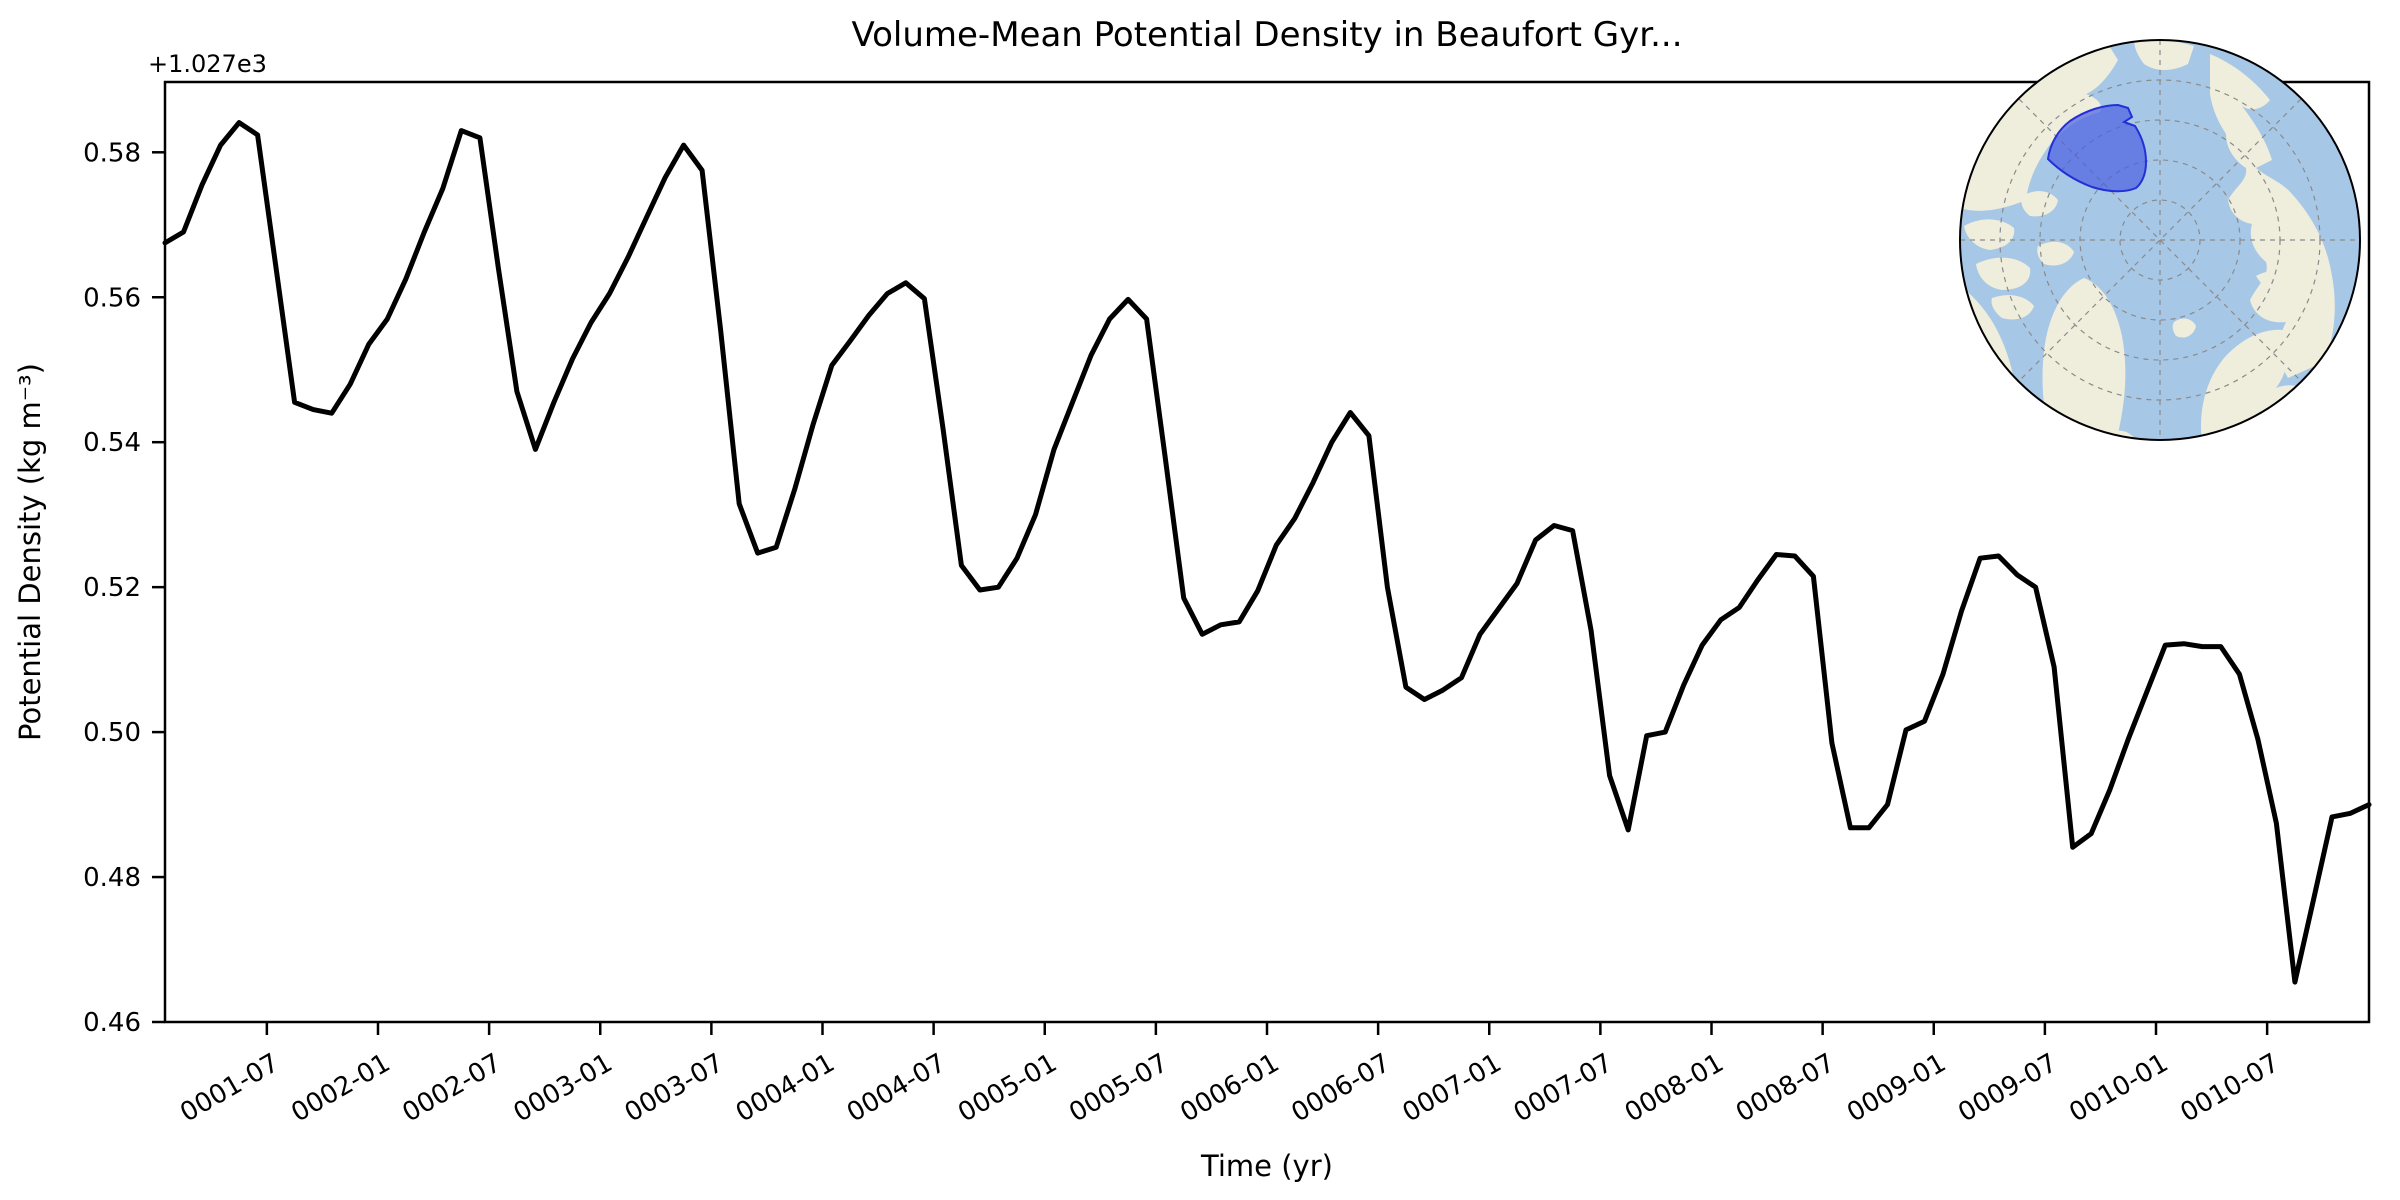  Describe the element at coordinates (1229, 1088) in the screenshot. I see `x-tick-label: 0006-01` at that location.